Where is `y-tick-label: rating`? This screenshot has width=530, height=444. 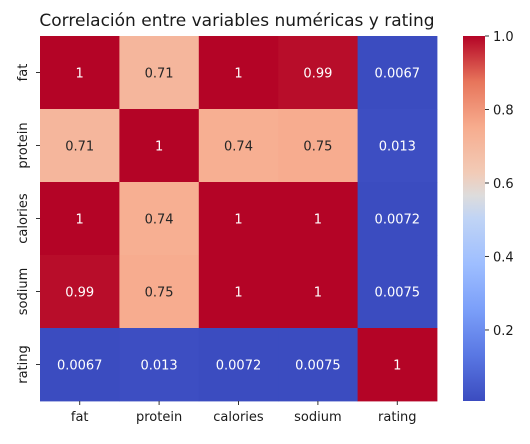
y-tick-label: rating is located at coordinates (23, 364).